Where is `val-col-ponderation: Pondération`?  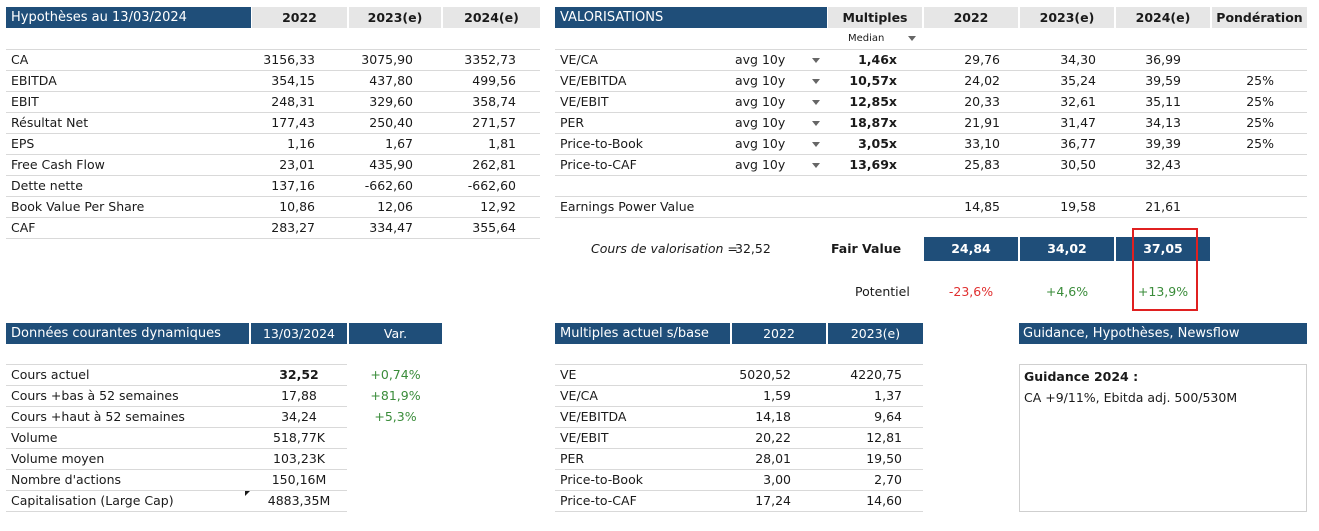 val-col-ponderation: Pondération is located at coordinates (1259, 17).